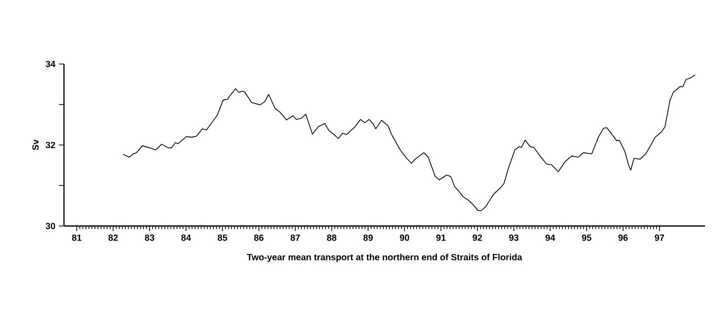 The width and height of the screenshot is (728, 320). I want to click on x-tick-label: 94, so click(551, 237).